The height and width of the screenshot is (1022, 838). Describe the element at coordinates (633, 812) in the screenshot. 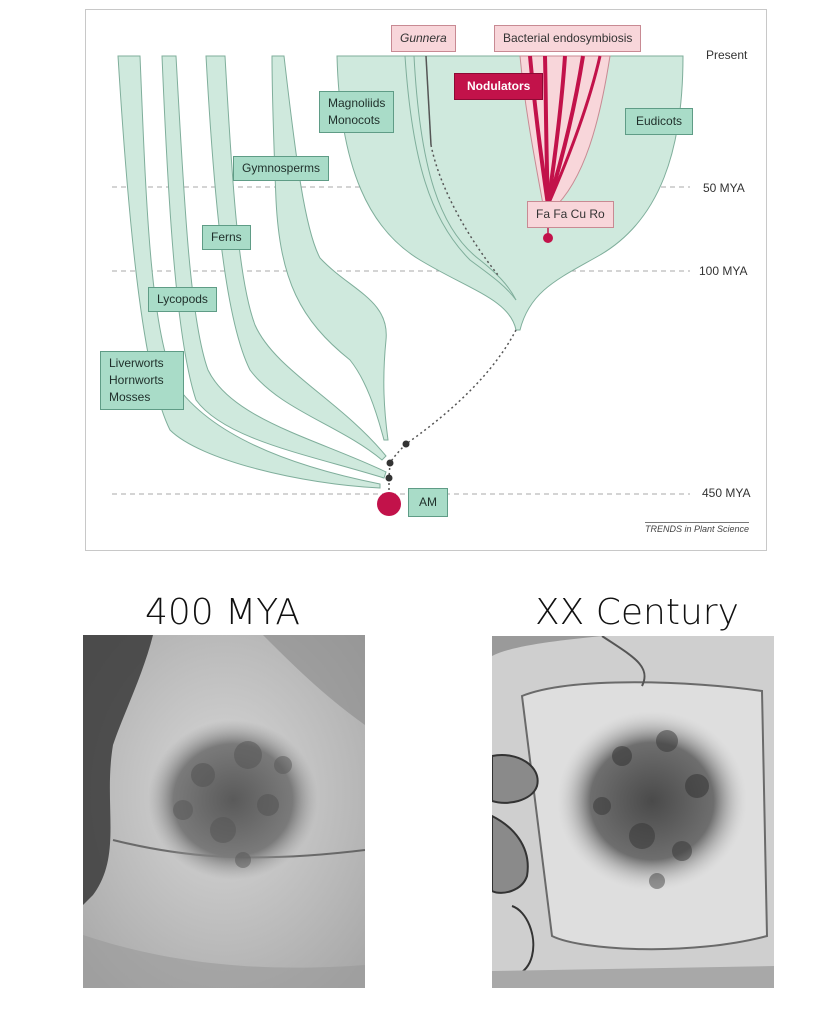

I see `modern-micrograph` at that location.